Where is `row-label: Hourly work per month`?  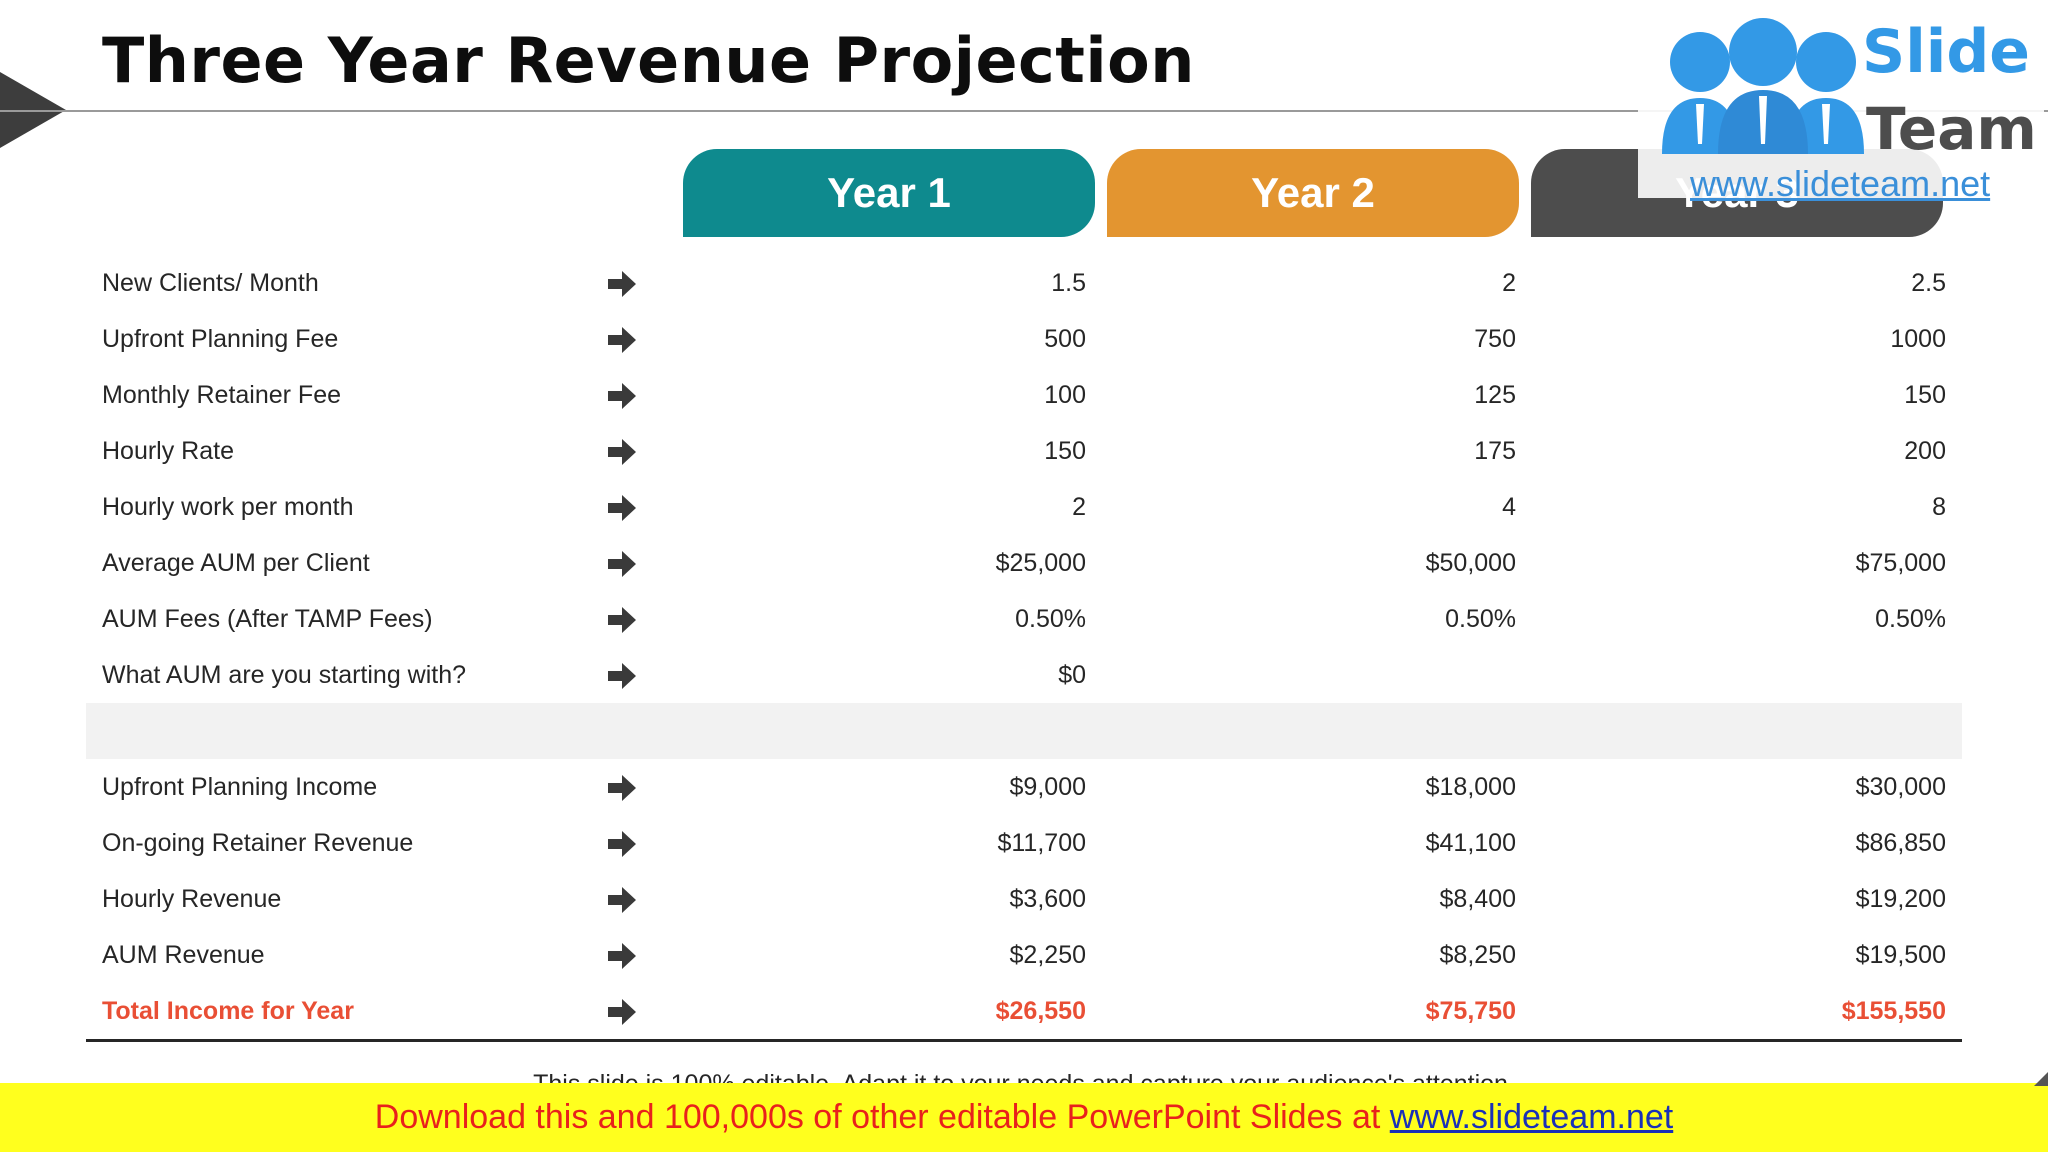 row-label: Hourly work per month is located at coordinates (228, 507).